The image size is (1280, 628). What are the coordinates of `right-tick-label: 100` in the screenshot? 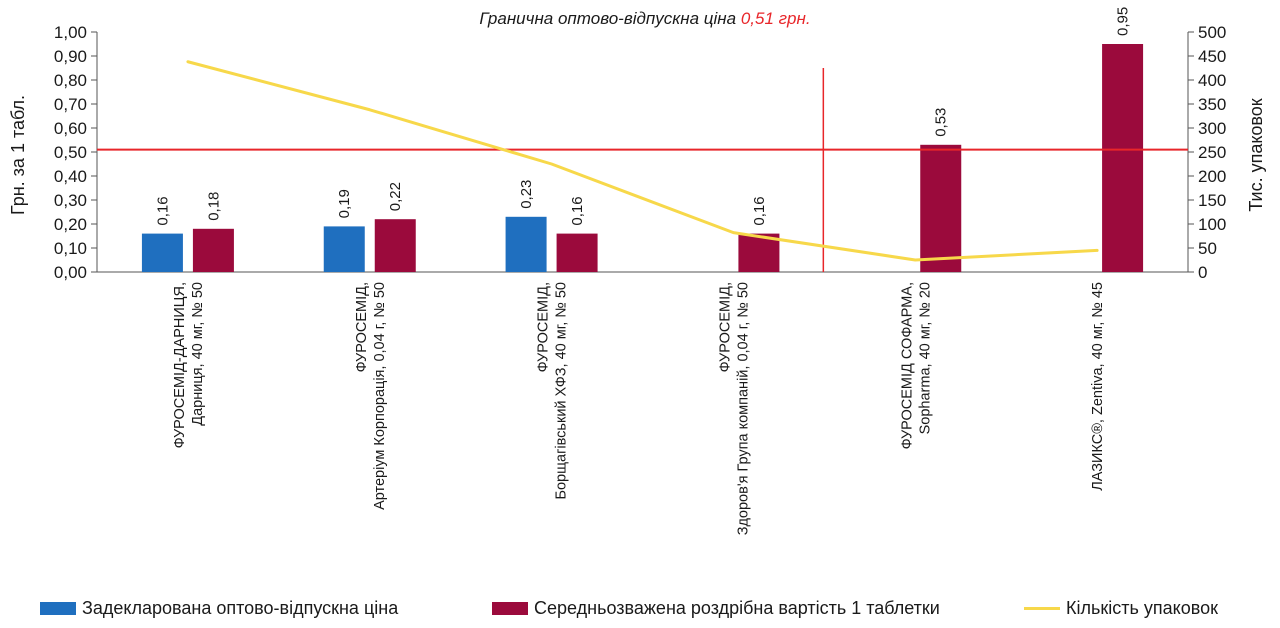 It's located at (1212, 224).